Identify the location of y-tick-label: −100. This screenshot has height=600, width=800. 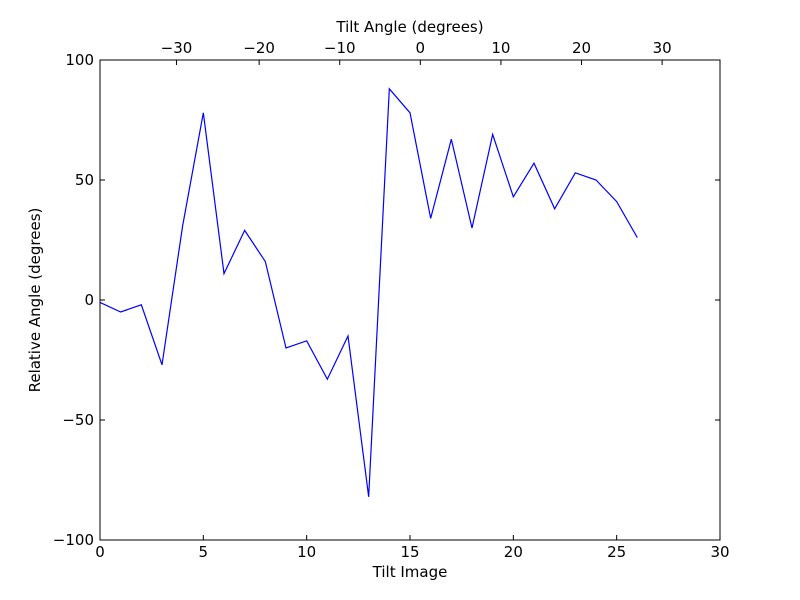
(73, 540).